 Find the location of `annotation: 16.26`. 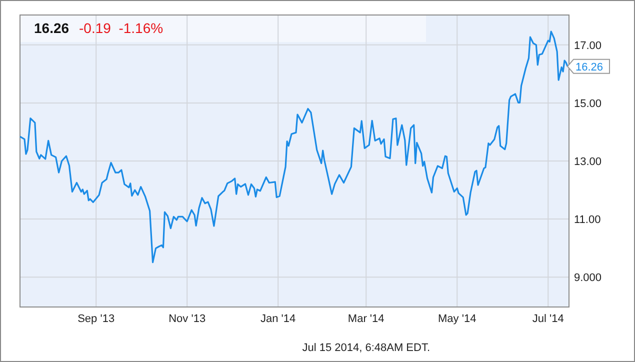

annotation: 16.26 is located at coordinates (590, 67).